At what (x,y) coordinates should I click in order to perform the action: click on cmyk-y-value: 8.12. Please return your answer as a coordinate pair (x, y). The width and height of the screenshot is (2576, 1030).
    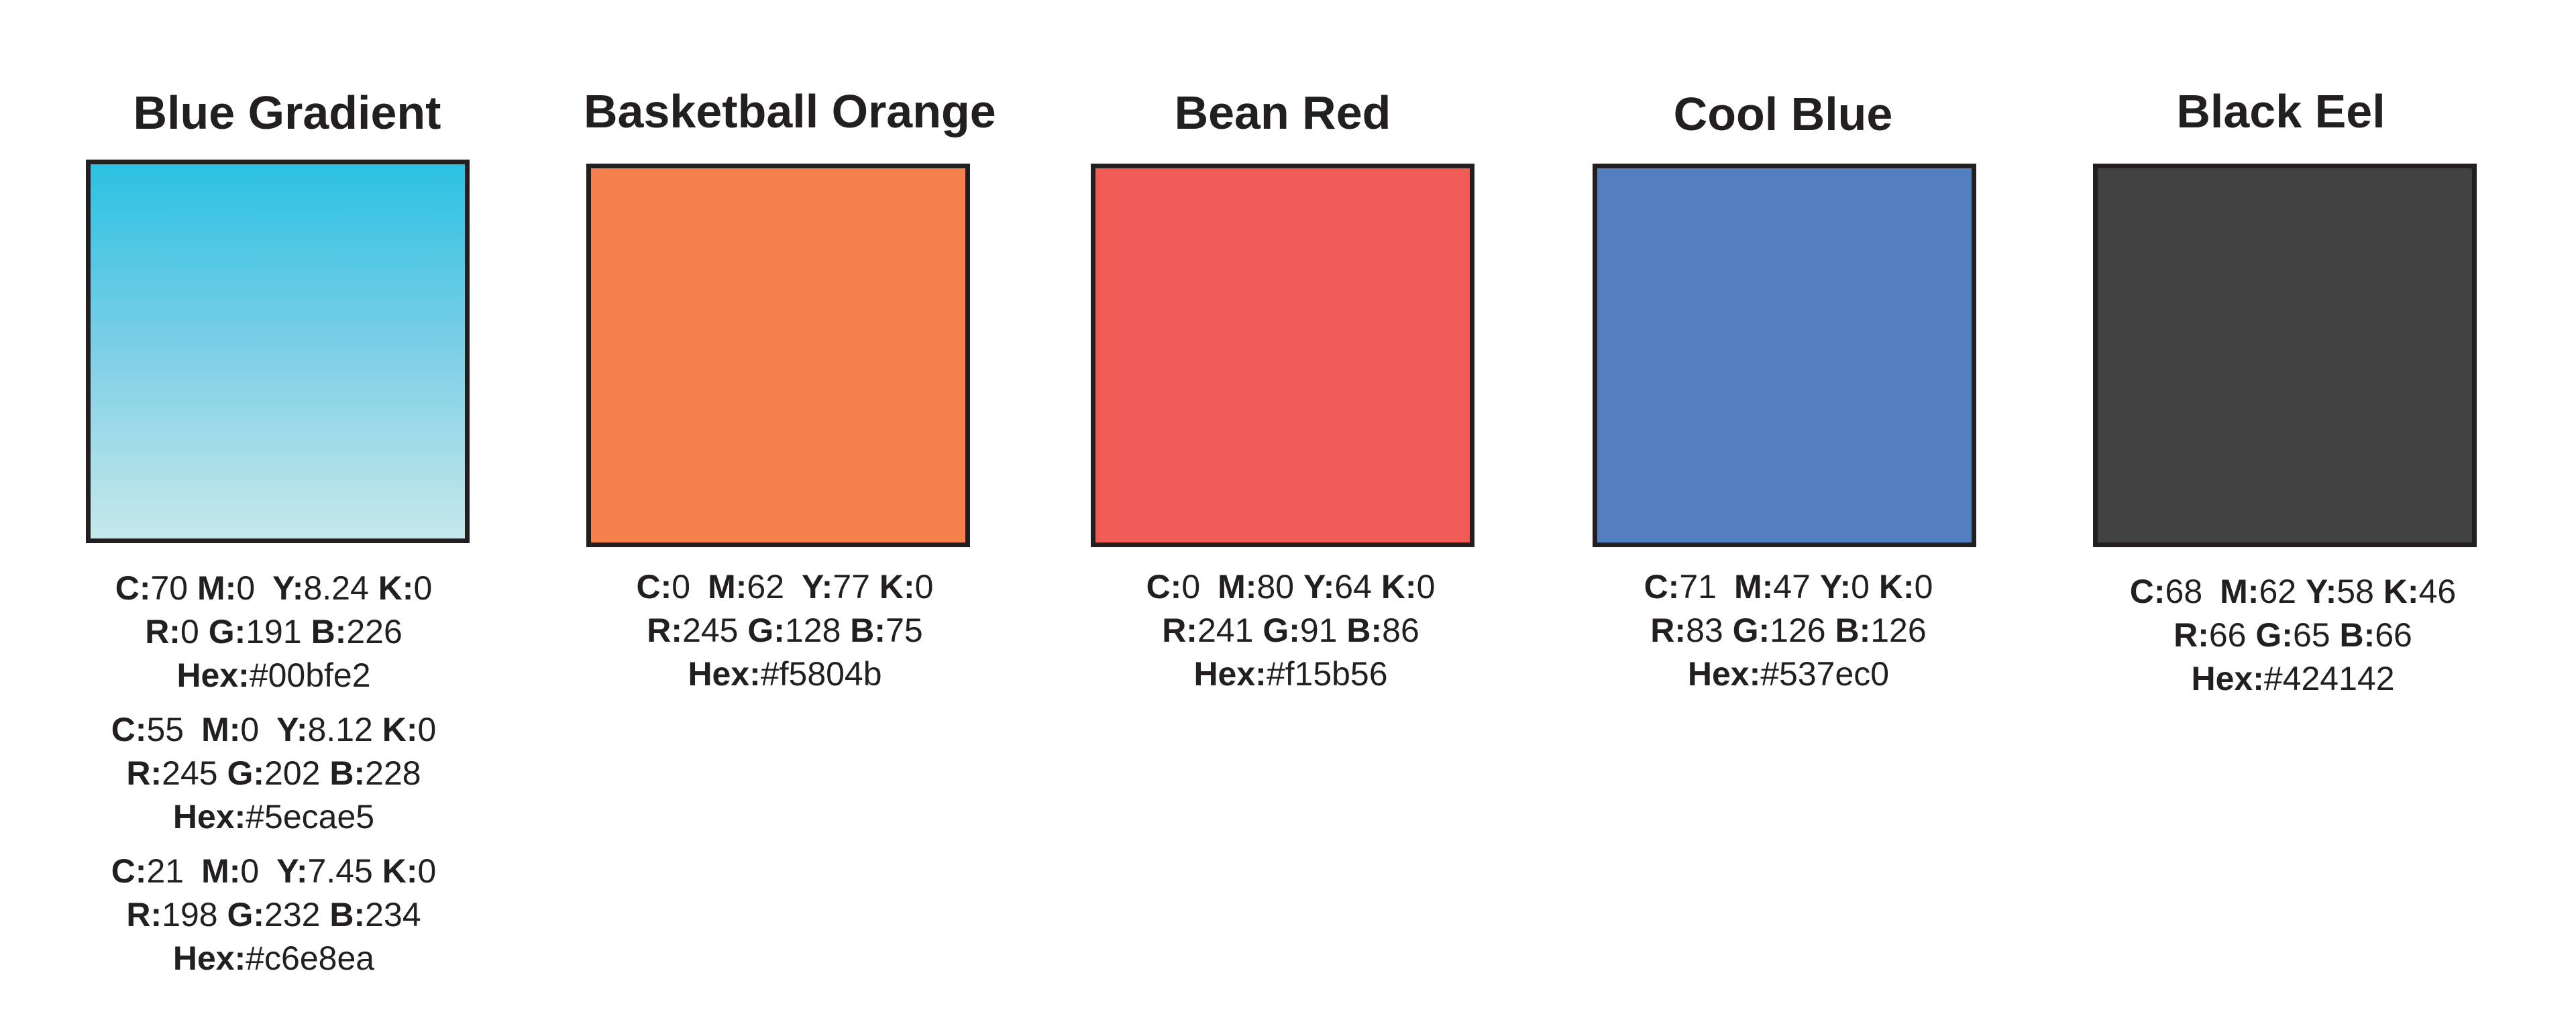
    Looking at the image, I should click on (340, 729).